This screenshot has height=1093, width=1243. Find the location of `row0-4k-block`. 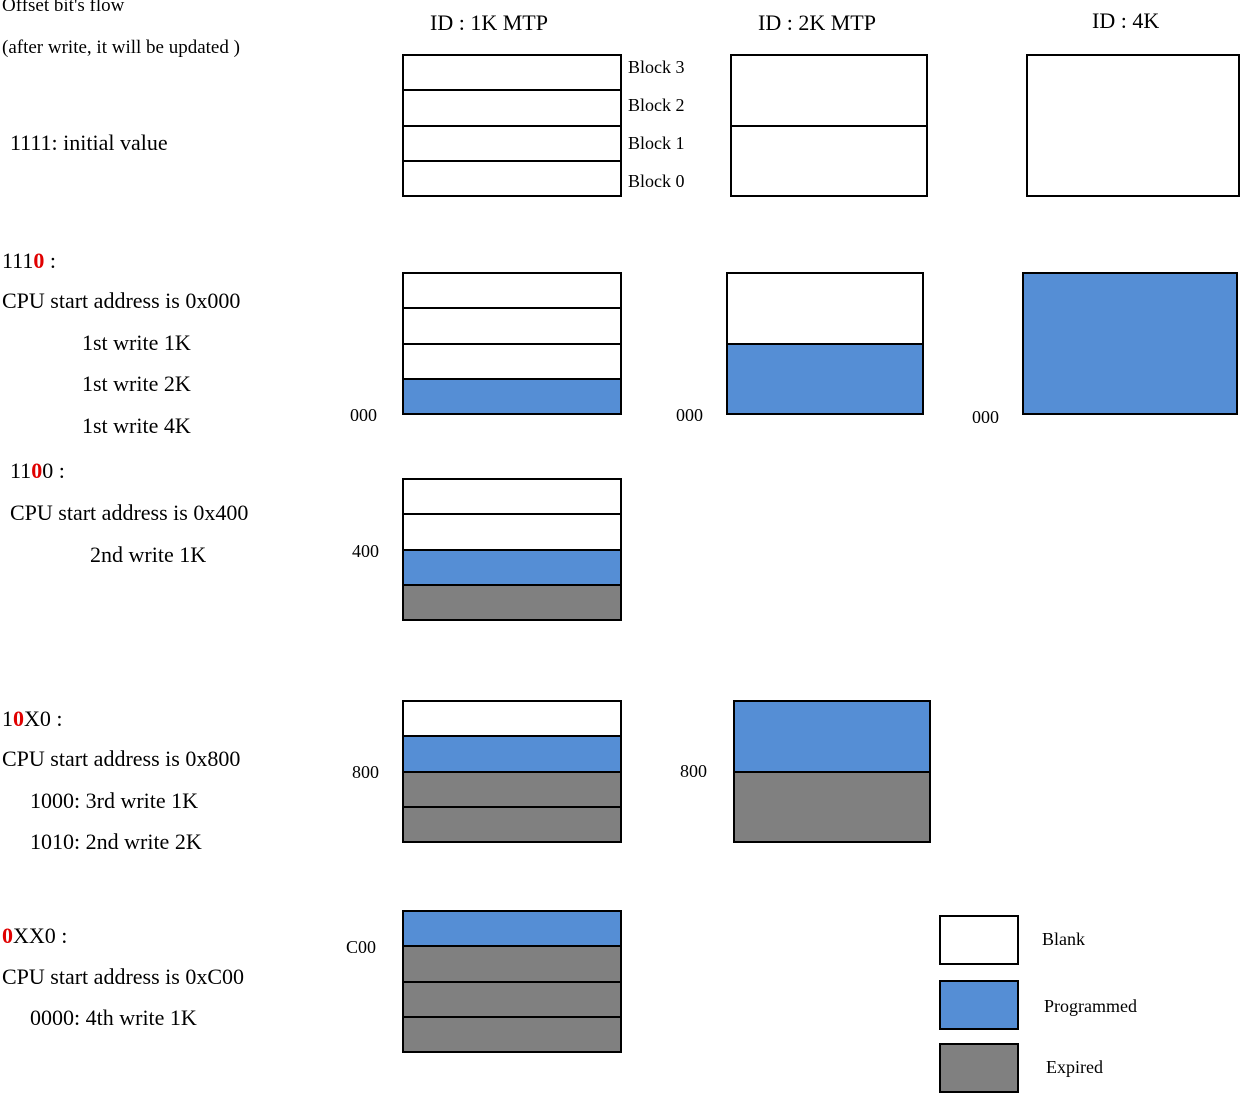

row0-4k-block is located at coordinates (1133, 125).